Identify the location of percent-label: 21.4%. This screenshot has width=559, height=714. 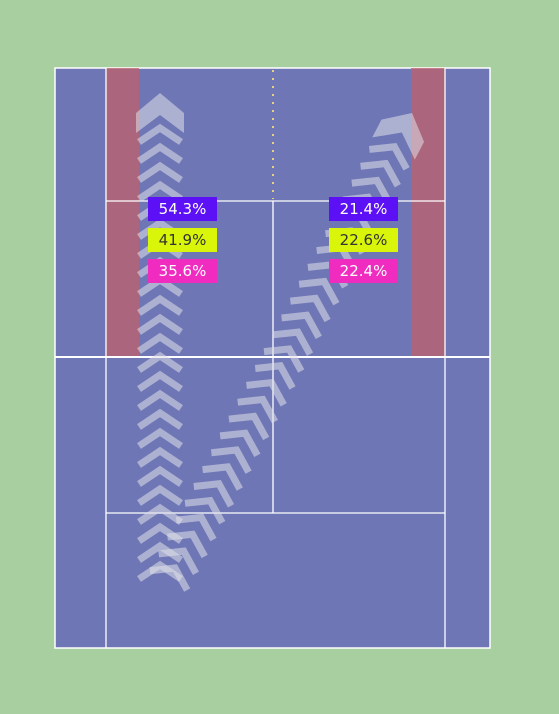
(364, 209).